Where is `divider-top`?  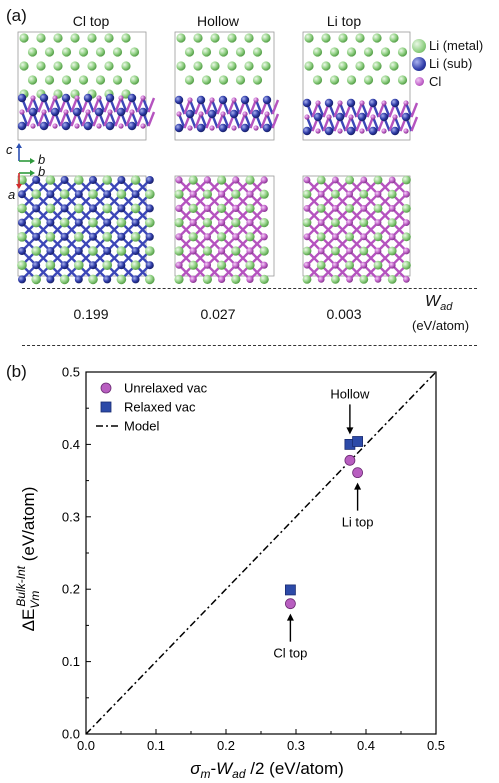
divider-top is located at coordinates (249, 288).